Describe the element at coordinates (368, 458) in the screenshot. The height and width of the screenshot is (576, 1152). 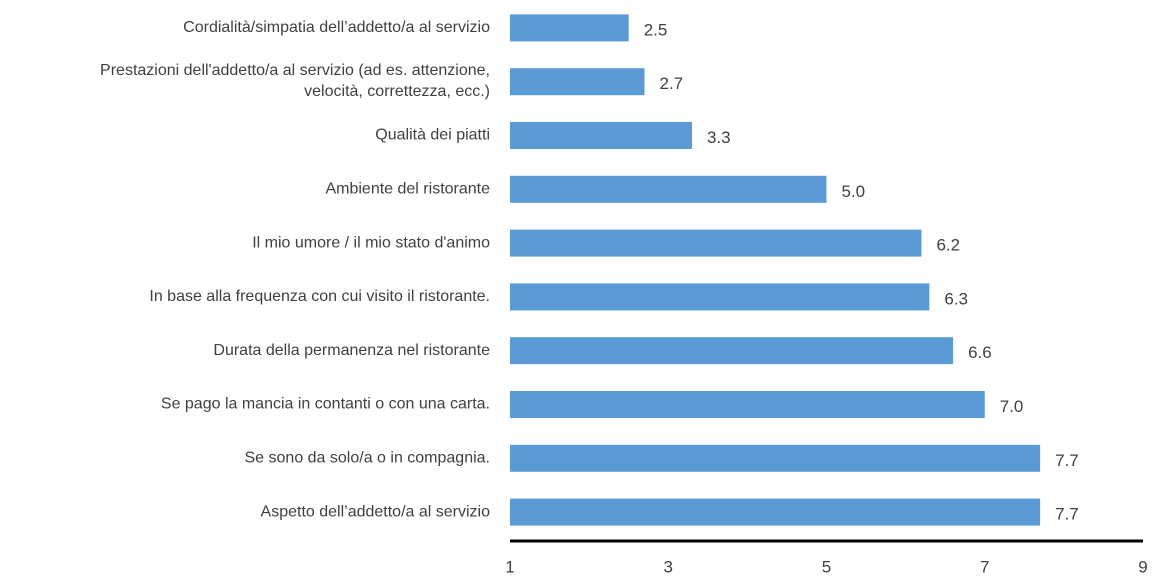
I see `category-label: Se sono da solo/a o in compagnia.` at that location.